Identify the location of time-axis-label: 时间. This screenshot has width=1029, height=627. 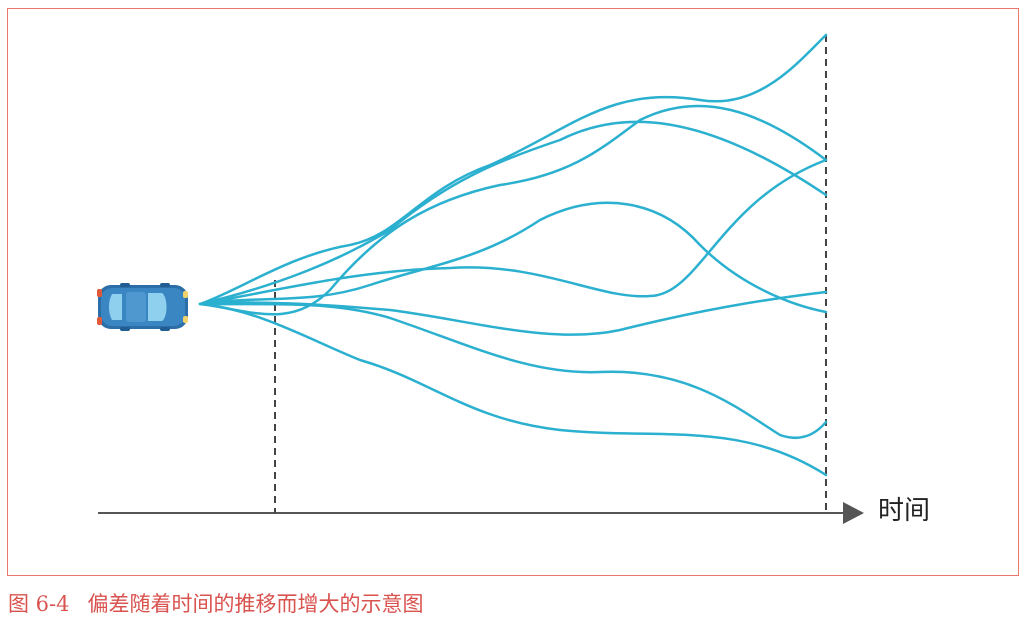
(904, 511).